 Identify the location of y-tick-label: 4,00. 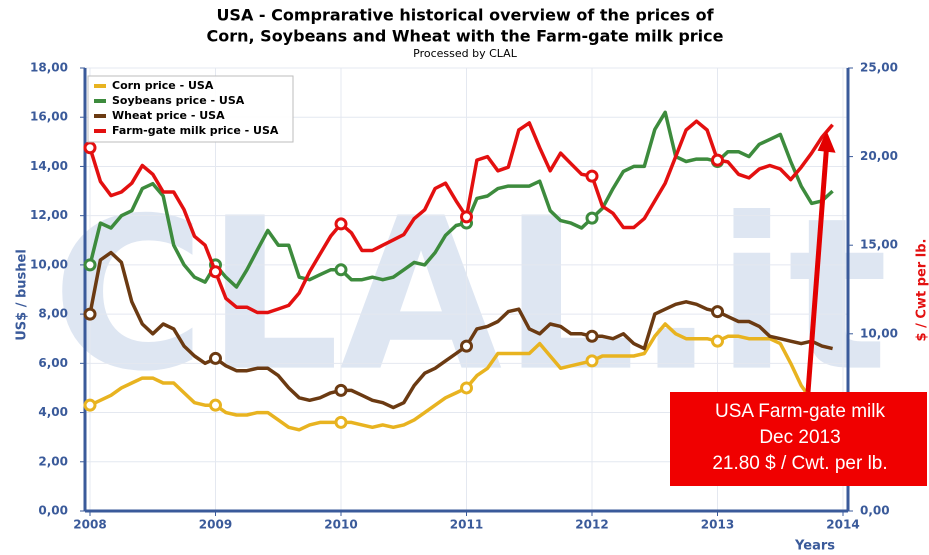
(53, 412).